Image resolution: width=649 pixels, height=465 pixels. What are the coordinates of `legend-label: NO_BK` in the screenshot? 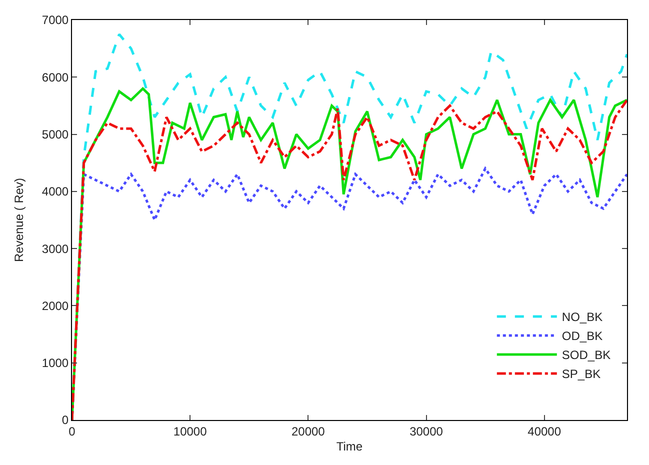 It's located at (582, 317).